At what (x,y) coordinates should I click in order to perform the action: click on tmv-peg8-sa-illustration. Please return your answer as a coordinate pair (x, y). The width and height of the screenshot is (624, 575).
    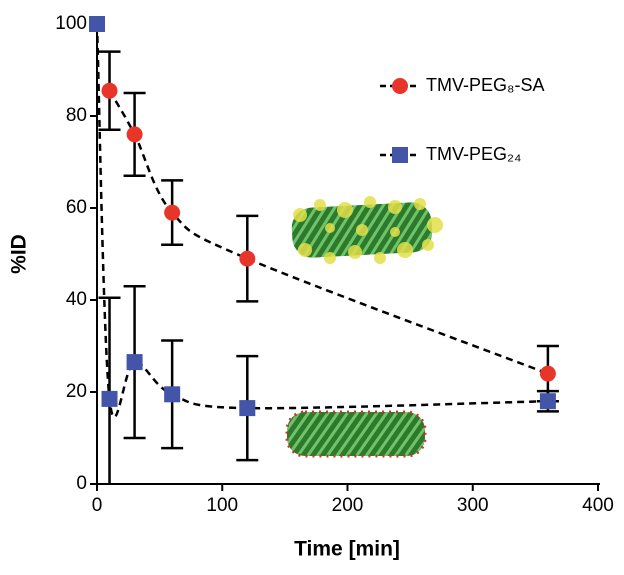
    Looking at the image, I should click on (367, 230).